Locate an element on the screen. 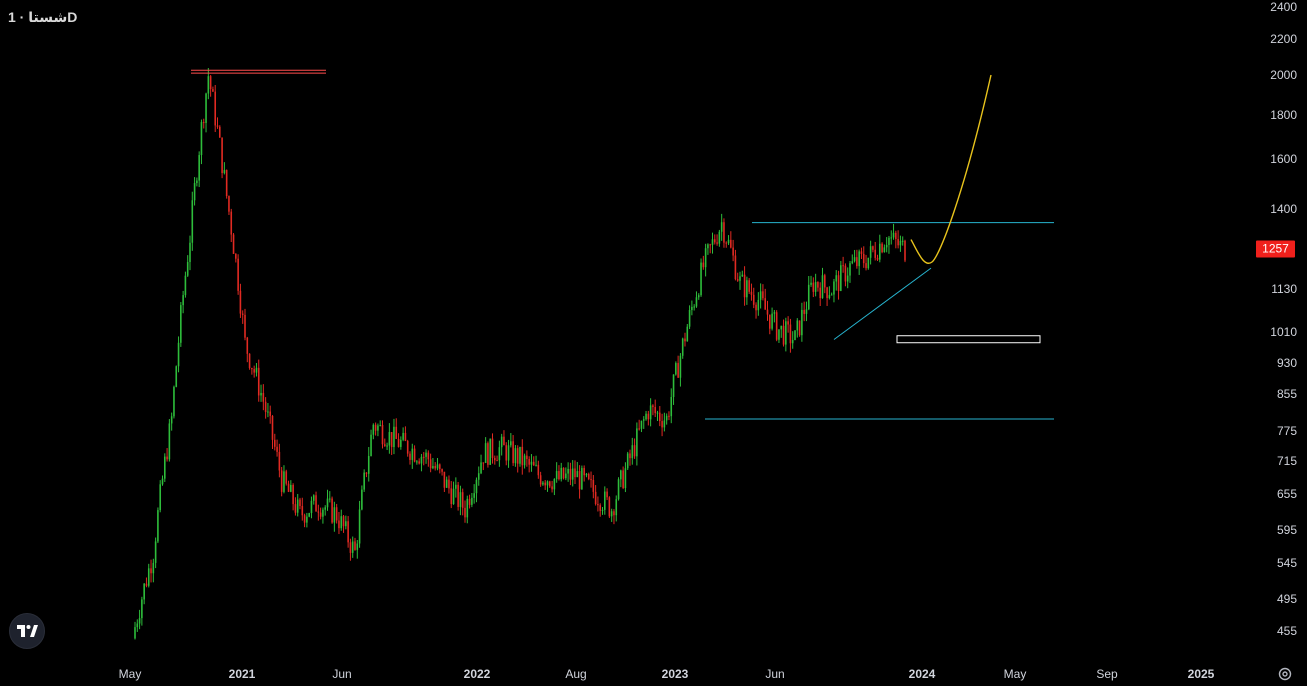 The image size is (1307, 686). projection-curve is located at coordinates (951, 169).